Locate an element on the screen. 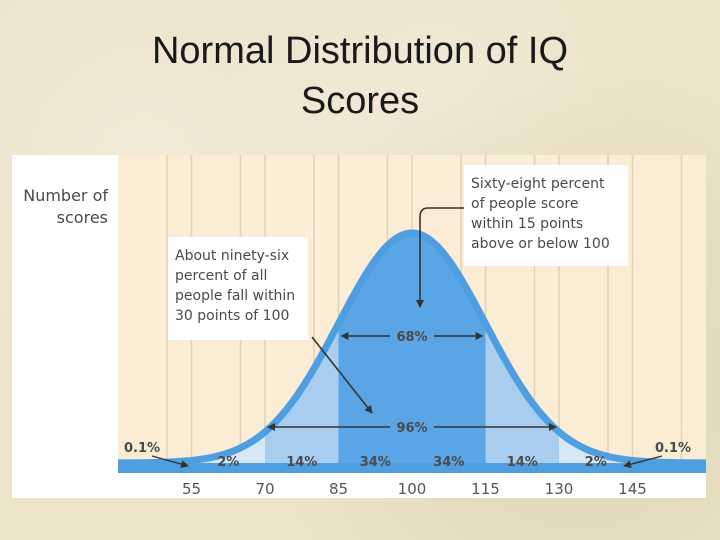  slide-title-line-1: Normal Distribution of IQ is located at coordinates (359, 51).